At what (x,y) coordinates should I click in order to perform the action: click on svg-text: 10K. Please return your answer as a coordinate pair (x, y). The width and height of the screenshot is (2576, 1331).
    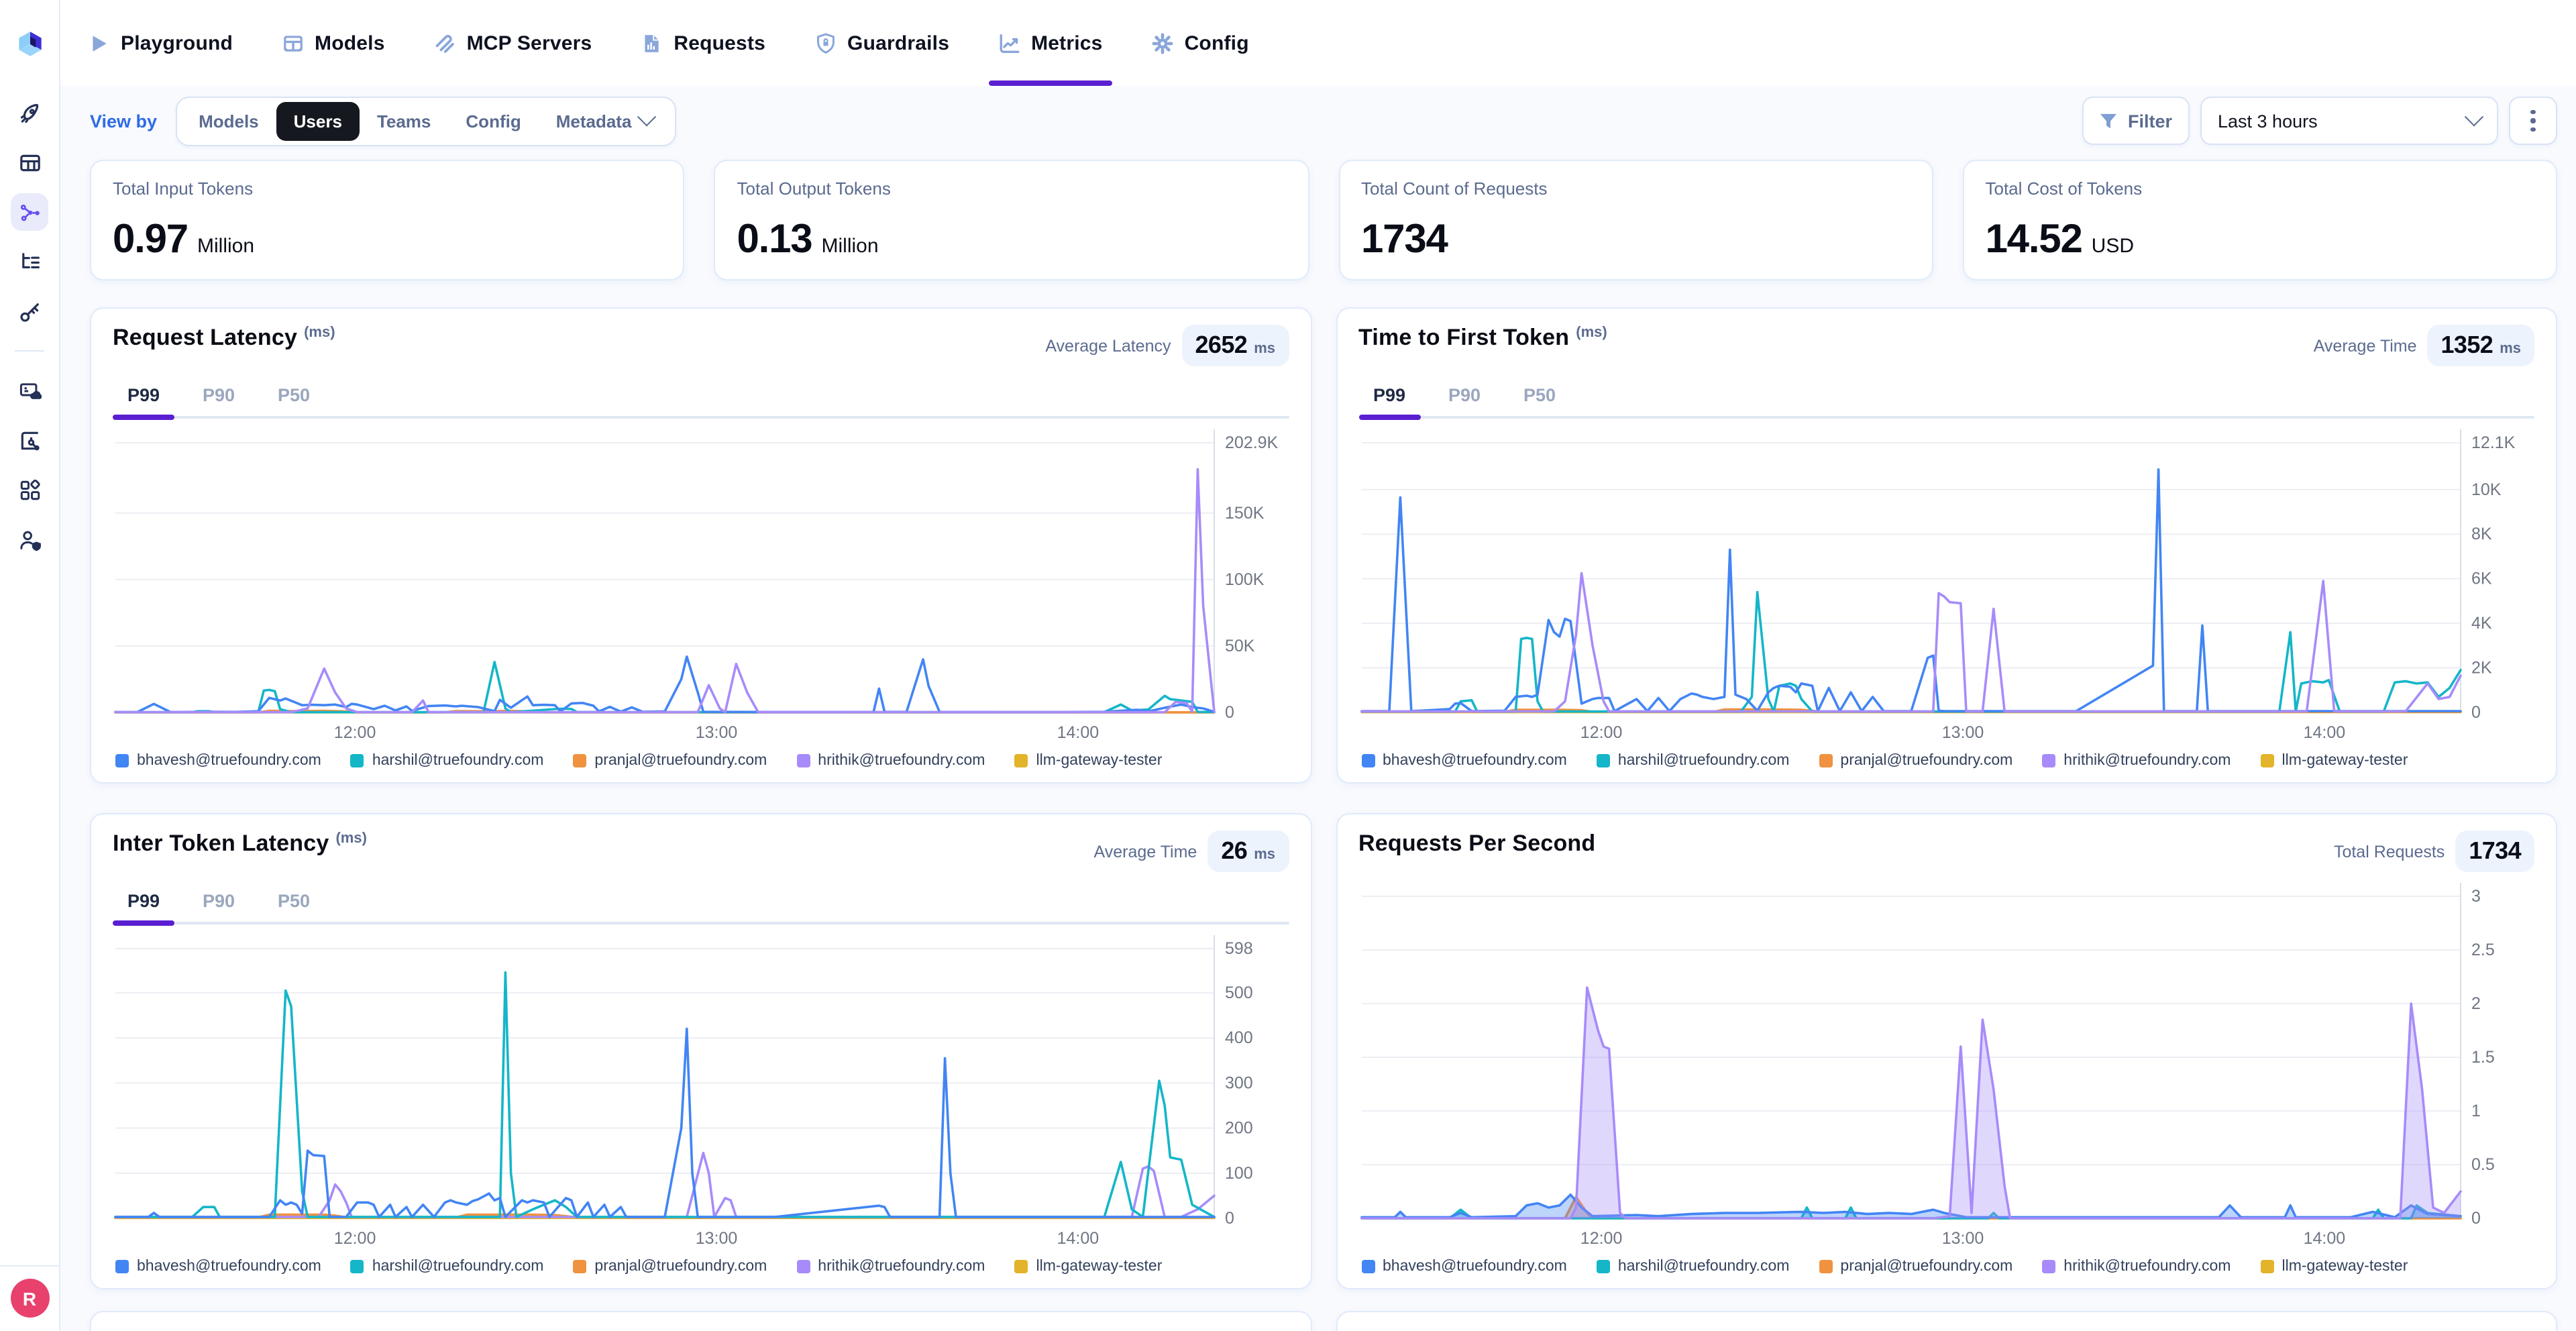
    Looking at the image, I should click on (2486, 489).